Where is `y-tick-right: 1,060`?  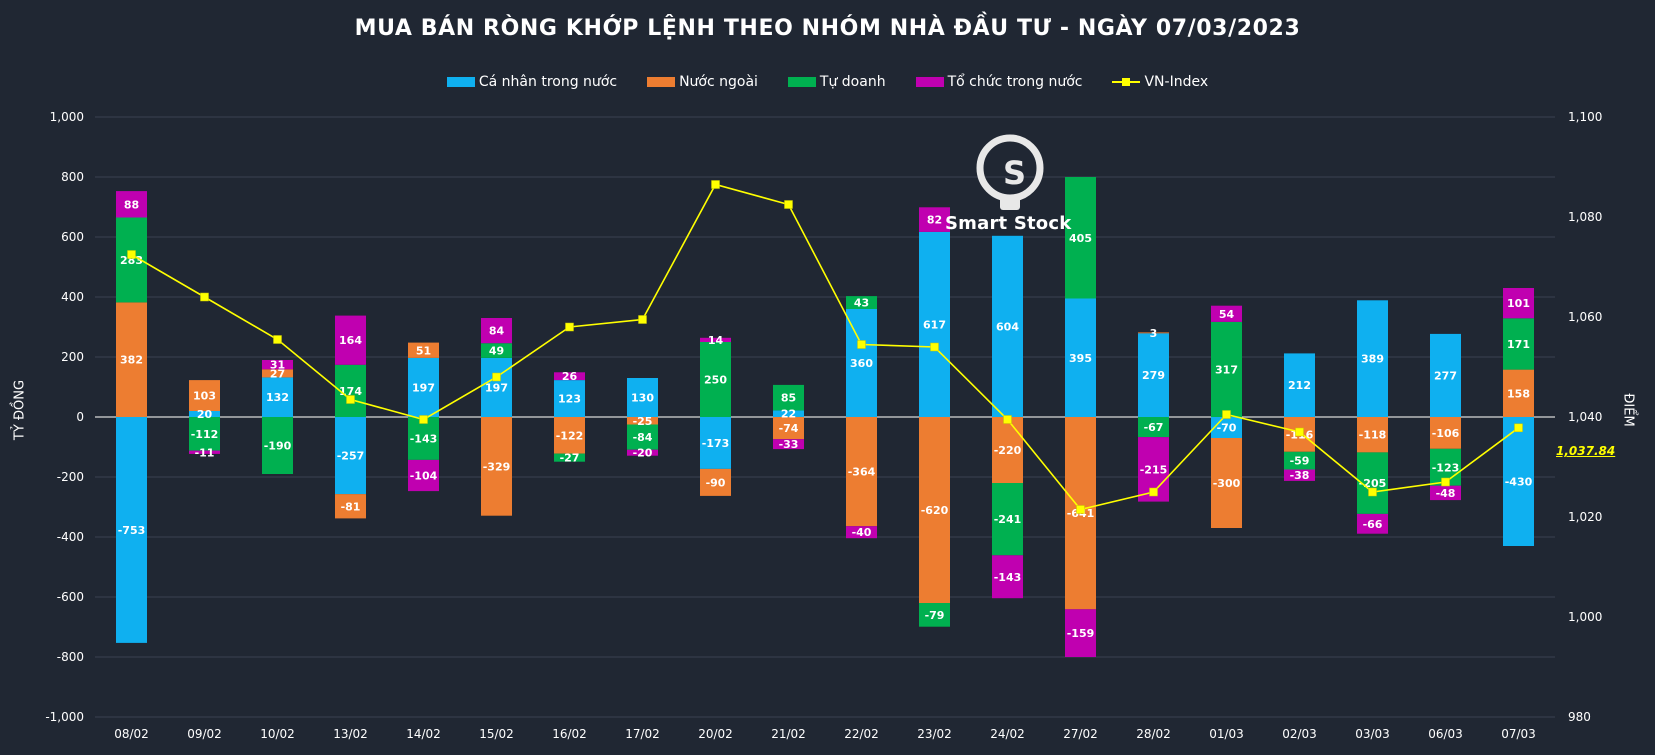
y-tick-right: 1,060 is located at coordinates (1585, 317).